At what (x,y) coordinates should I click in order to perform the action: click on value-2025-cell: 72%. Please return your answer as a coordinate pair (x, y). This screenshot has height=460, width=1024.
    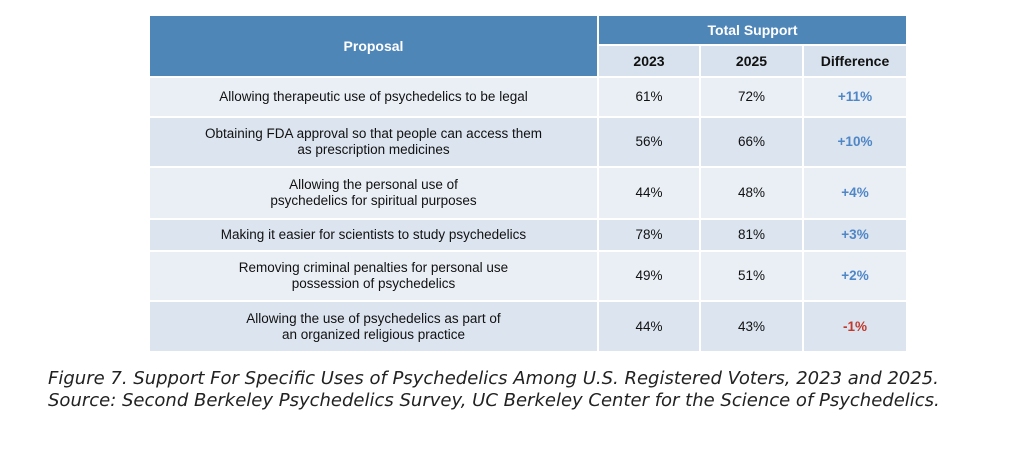
    Looking at the image, I should click on (752, 96).